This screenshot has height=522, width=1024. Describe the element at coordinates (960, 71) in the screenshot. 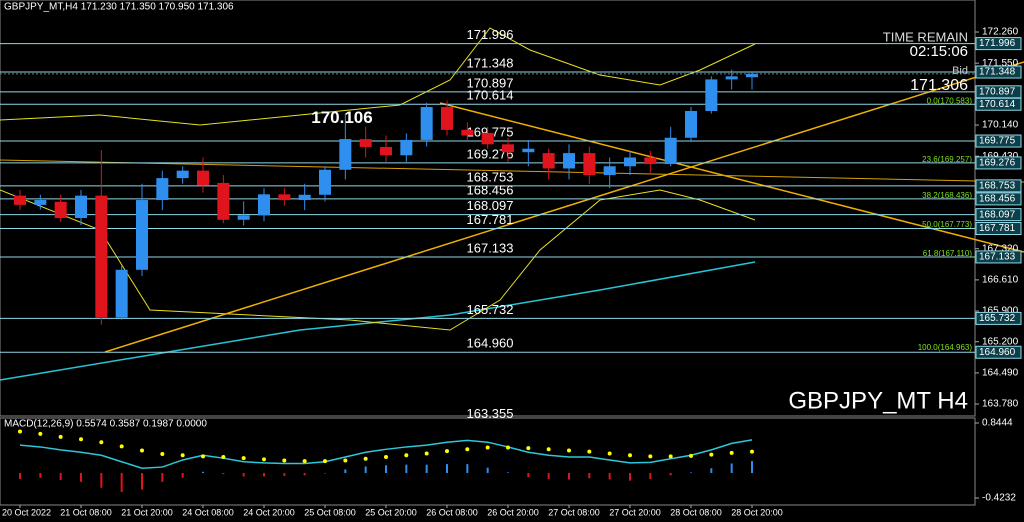

I see `bid-label: Bid` at that location.